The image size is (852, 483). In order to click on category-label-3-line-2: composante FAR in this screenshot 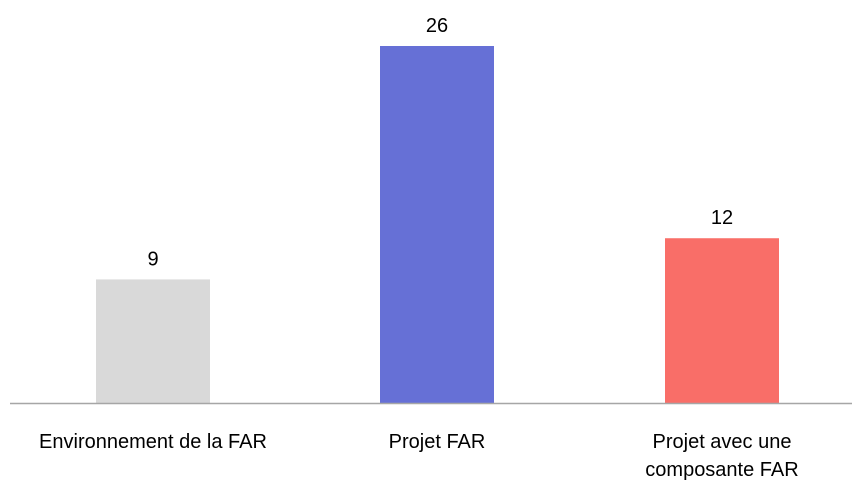, I will do `click(721, 470)`.